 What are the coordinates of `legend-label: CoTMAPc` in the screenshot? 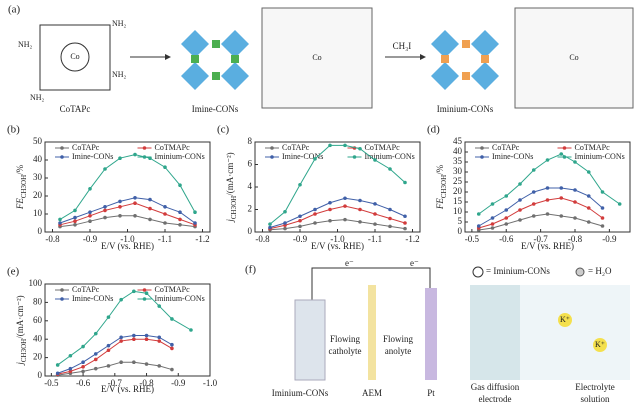 It's located at (593, 147).